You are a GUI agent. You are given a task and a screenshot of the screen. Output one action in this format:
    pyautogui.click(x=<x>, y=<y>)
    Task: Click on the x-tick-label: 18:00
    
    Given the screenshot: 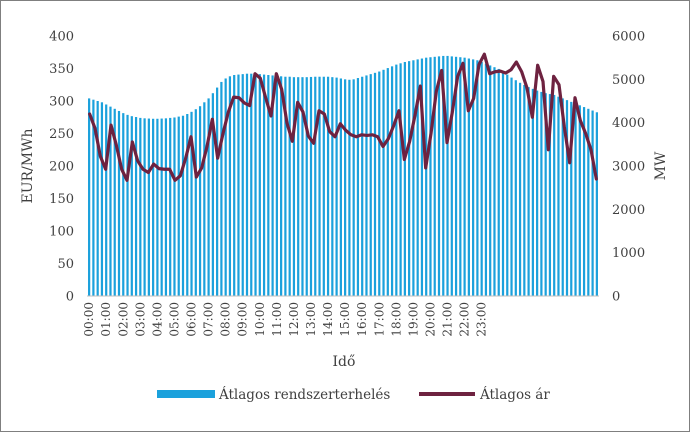 What is the action you would take?
    pyautogui.click(x=396, y=319)
    